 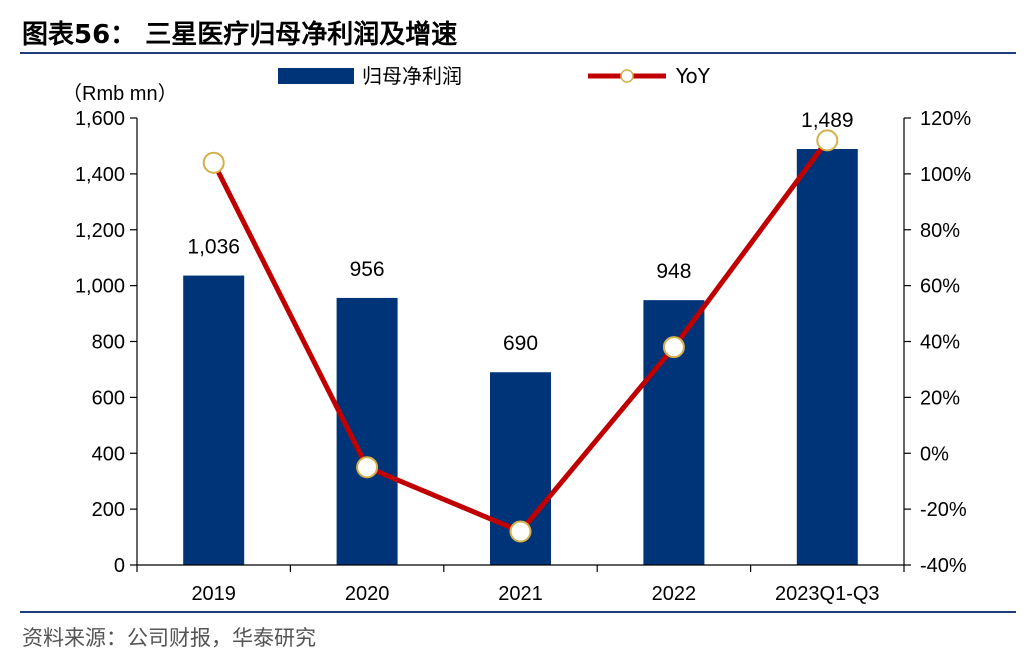 I want to click on bar-label-2021: 690, so click(x=520, y=343).